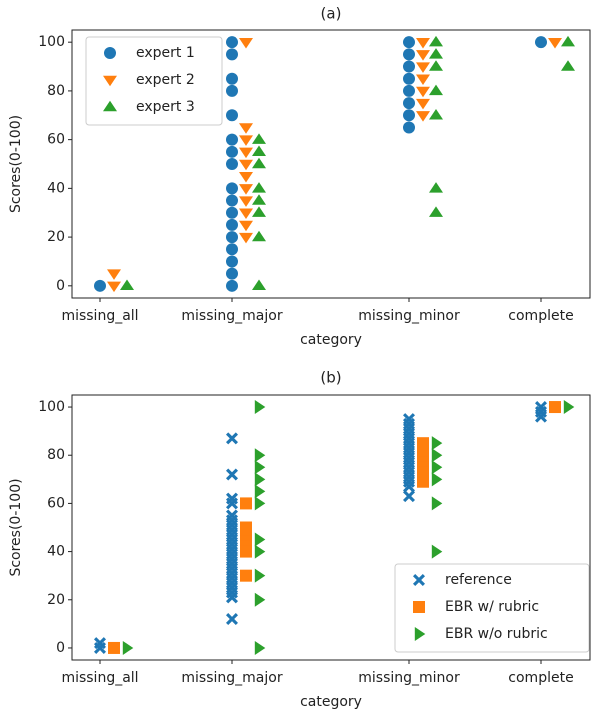 The image size is (592, 713). Describe the element at coordinates (331, 14) in the screenshot. I see `chart-title: (a)` at that location.